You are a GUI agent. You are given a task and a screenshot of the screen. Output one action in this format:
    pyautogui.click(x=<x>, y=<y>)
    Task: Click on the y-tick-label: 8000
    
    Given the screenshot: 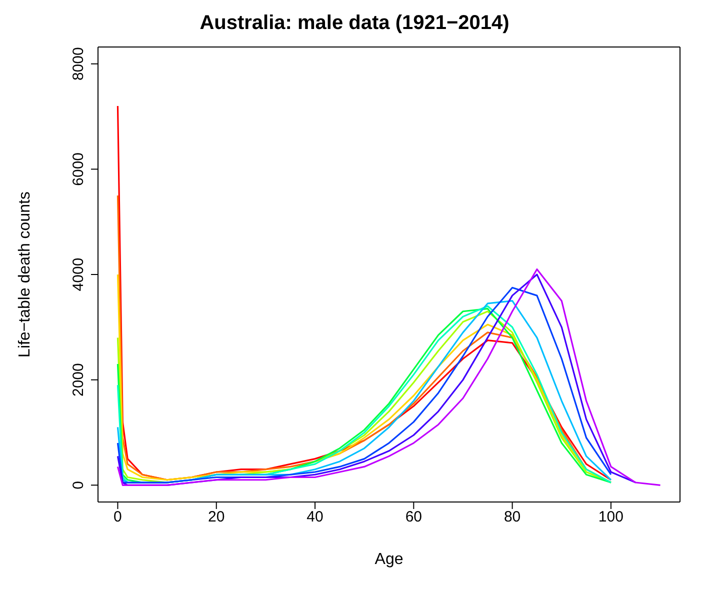 What is the action you would take?
    pyautogui.click(x=78, y=64)
    